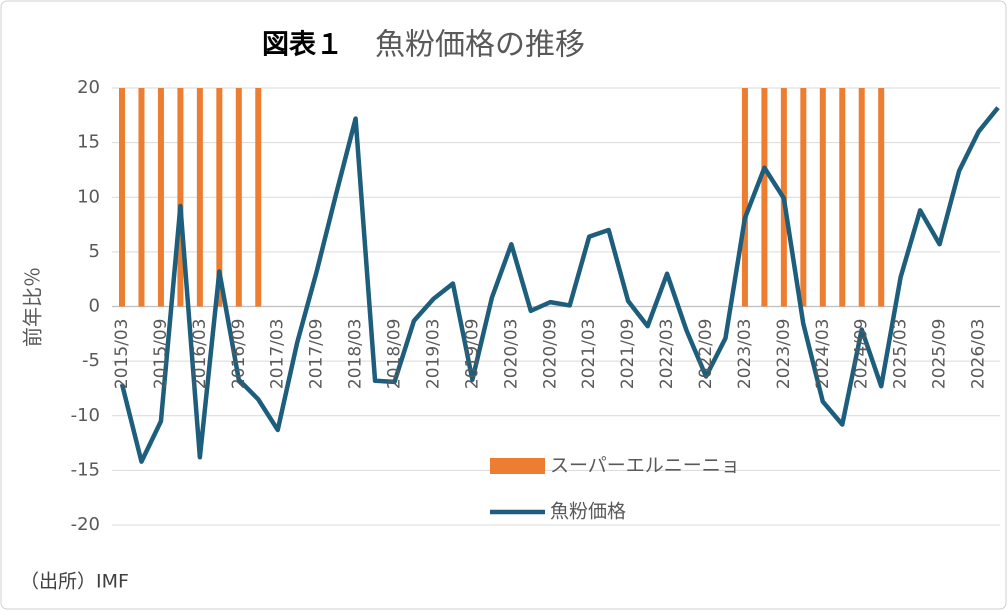  I want to click on y-tick-label: -20, so click(85, 524).